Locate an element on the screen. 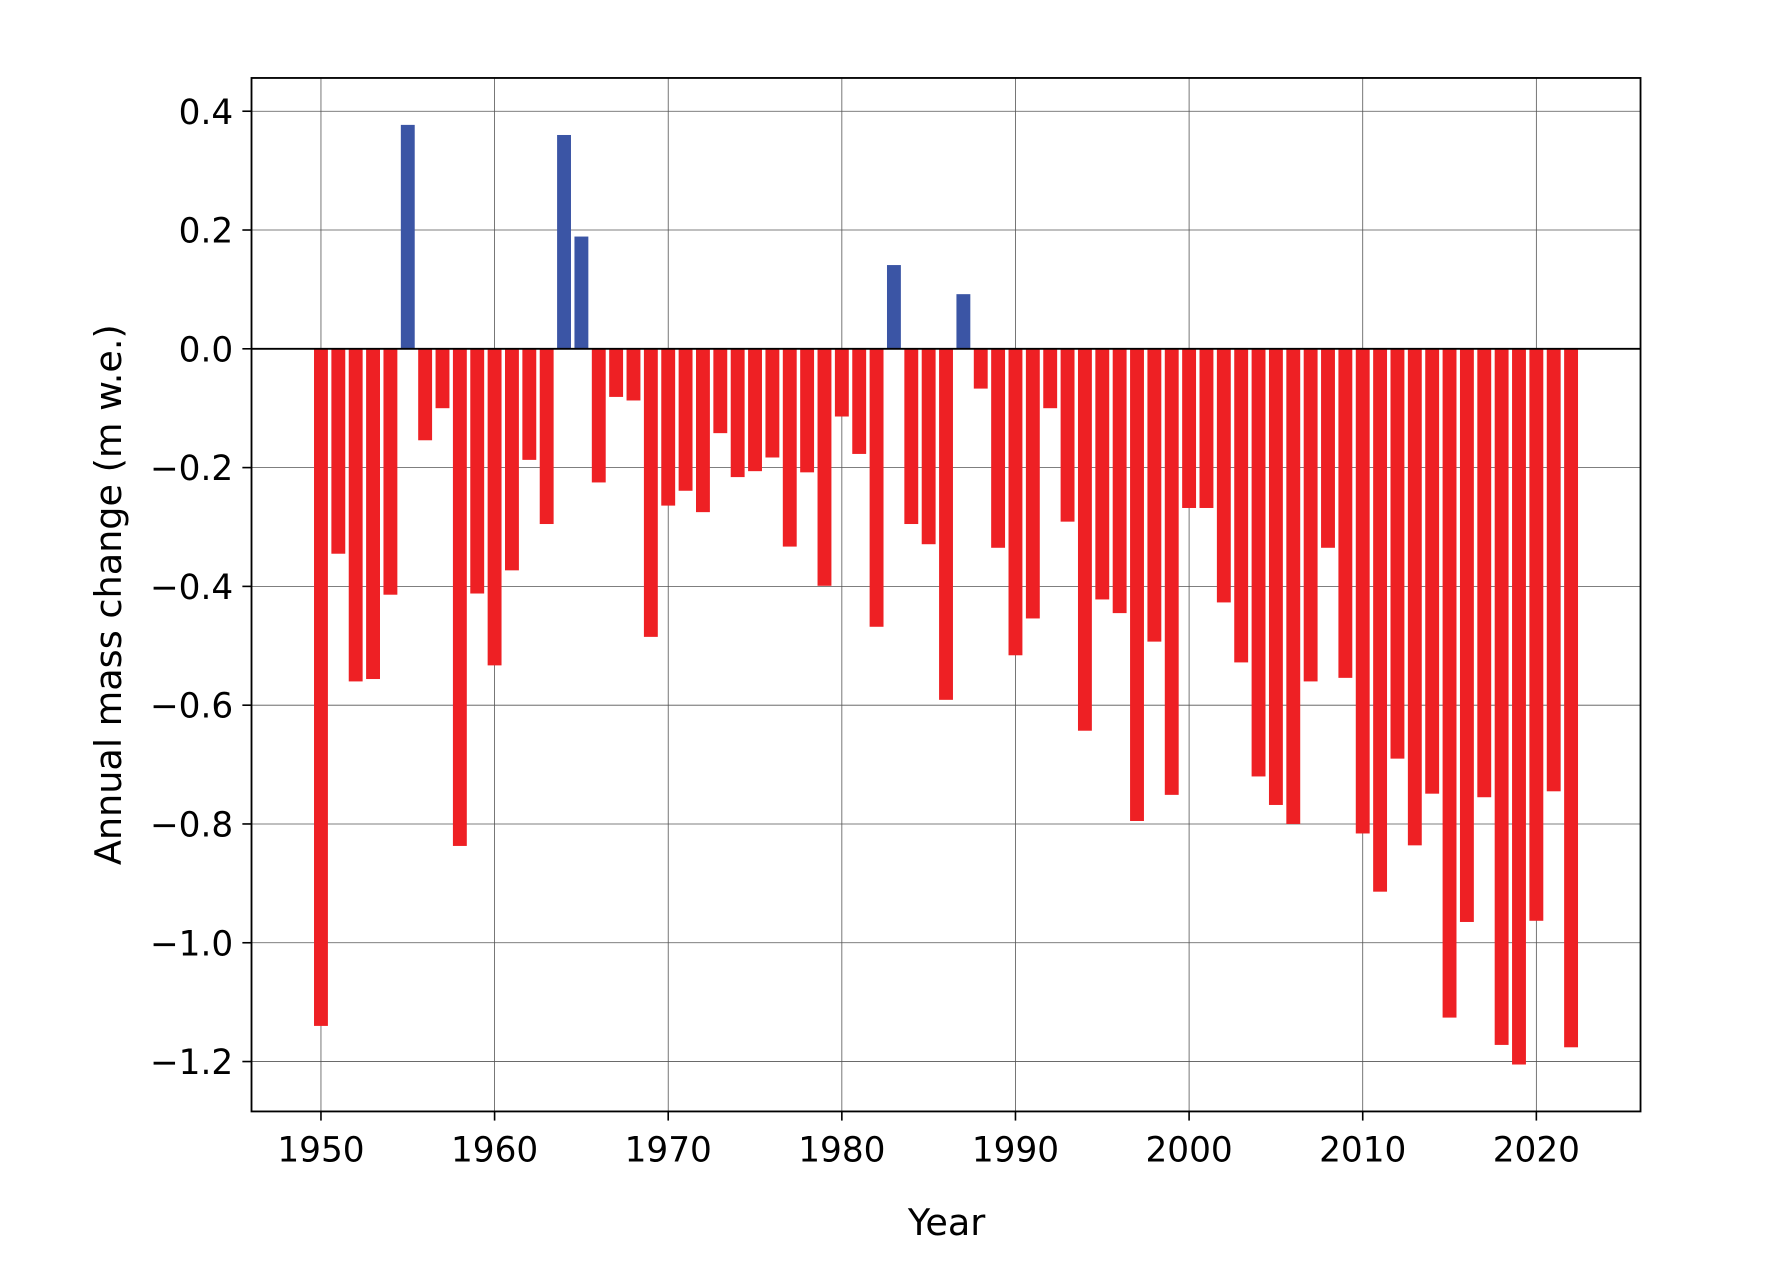 The height and width of the screenshot is (1274, 1772). bar-2003 is located at coordinates (1241, 505).